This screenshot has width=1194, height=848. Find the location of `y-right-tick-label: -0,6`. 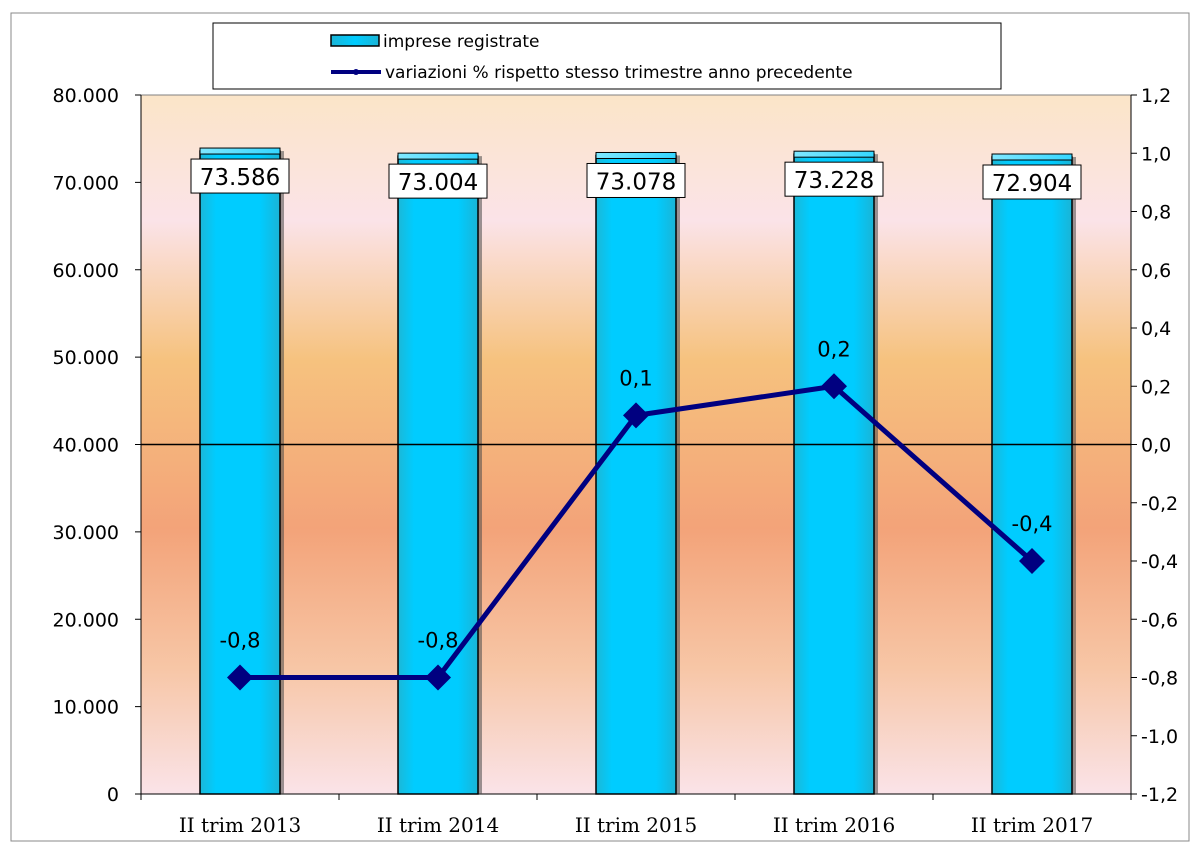

y-right-tick-label: -0,6 is located at coordinates (1159, 620).